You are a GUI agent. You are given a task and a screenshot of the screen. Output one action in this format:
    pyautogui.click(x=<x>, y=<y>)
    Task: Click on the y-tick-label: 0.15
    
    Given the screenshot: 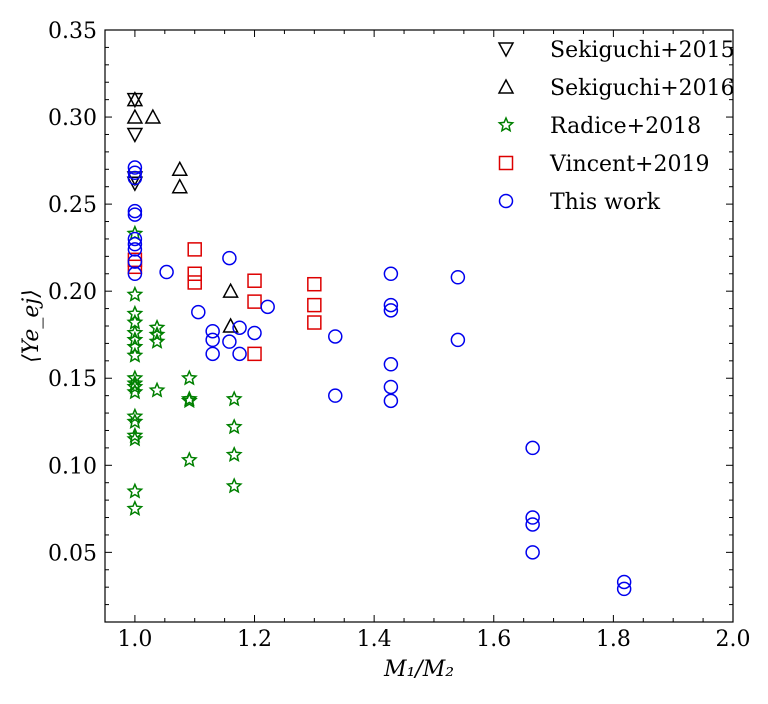 What is the action you would take?
    pyautogui.click(x=72, y=379)
    